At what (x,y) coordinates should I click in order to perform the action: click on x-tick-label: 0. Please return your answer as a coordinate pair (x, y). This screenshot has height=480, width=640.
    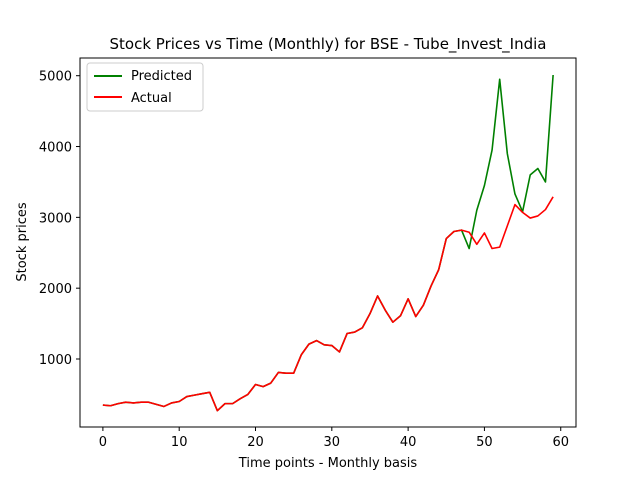
    Looking at the image, I should click on (103, 442).